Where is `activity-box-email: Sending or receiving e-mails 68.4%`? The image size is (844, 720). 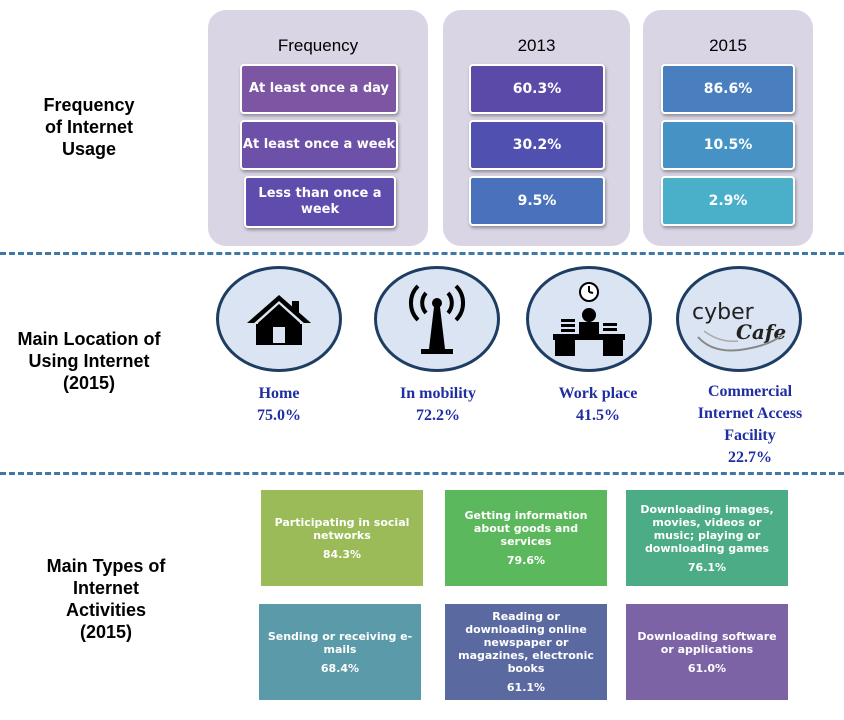 activity-box-email: Sending or receiving e-mails 68.4% is located at coordinates (340, 652).